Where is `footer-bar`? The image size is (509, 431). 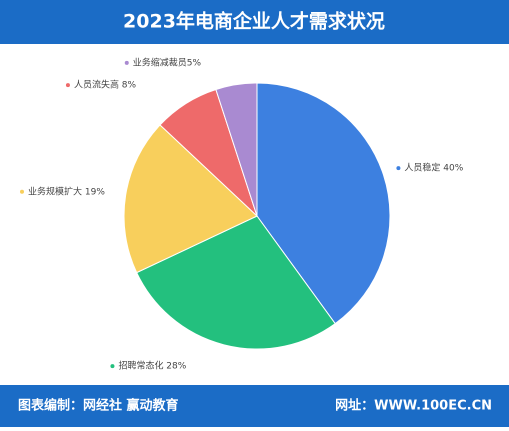 footer-bar is located at coordinates (254, 406).